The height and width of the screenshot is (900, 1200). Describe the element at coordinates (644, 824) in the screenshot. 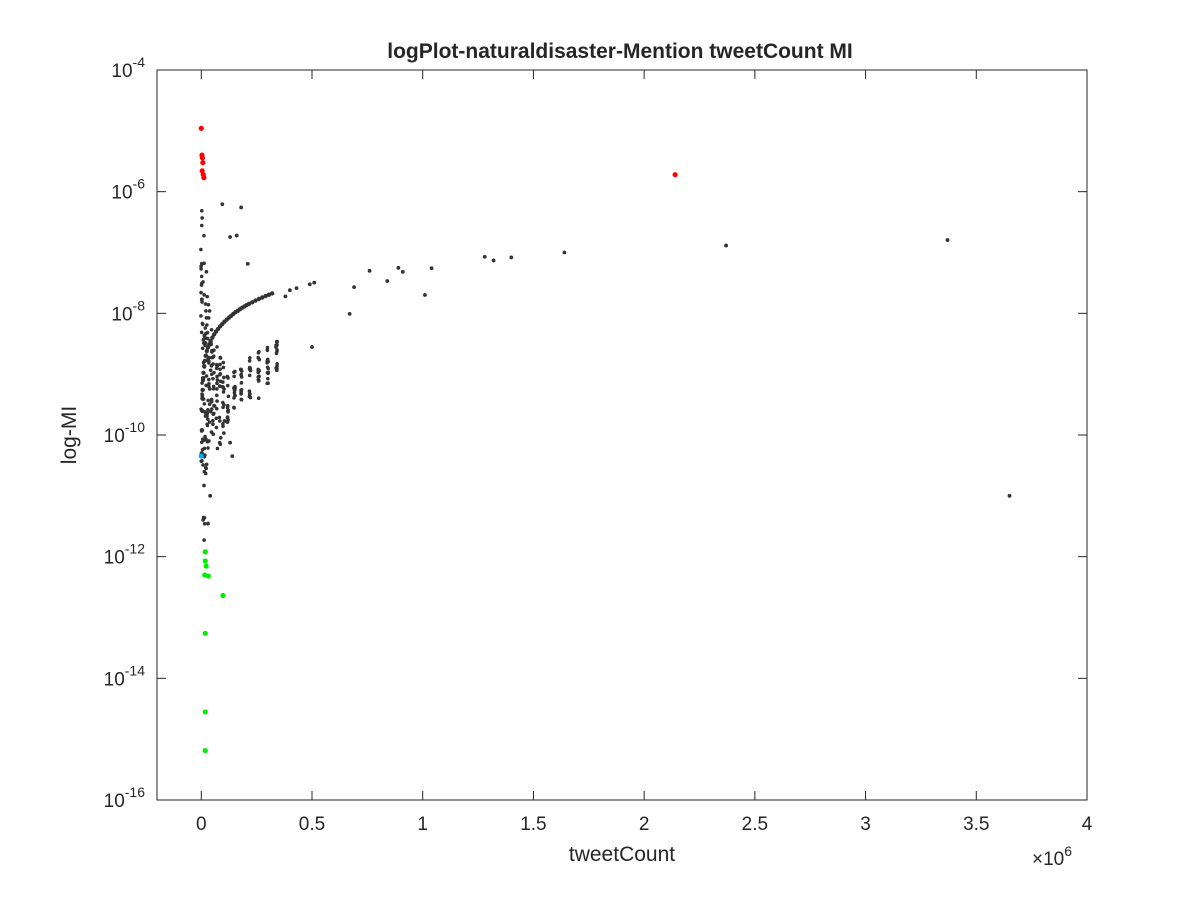

I see `x-tick-labels: 0 0.5 1 1.5 2 2.5 3 3.5 4` at that location.